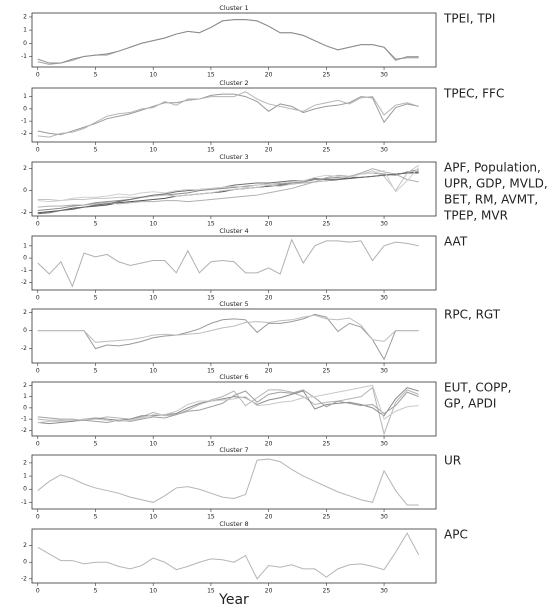 Image resolution: width=550 pixels, height=611 pixels. I want to click on panel-title: Cluster 5, so click(233, 304).